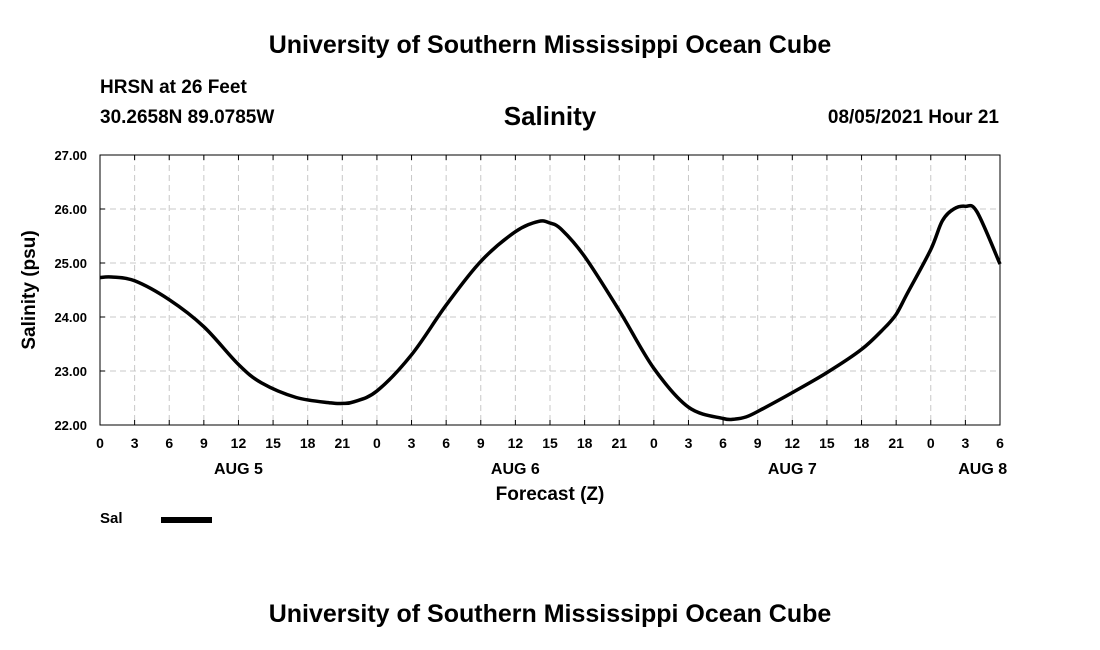 The height and width of the screenshot is (650, 1100). Describe the element at coordinates (70, 371) in the screenshot. I see `y-tick-label: 23.00` at that location.